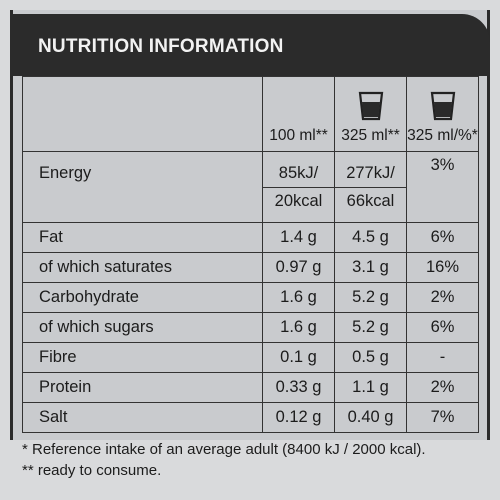  I want to click on table-row: Fat 1.4 g 4.5 g 6%, so click(250, 237).